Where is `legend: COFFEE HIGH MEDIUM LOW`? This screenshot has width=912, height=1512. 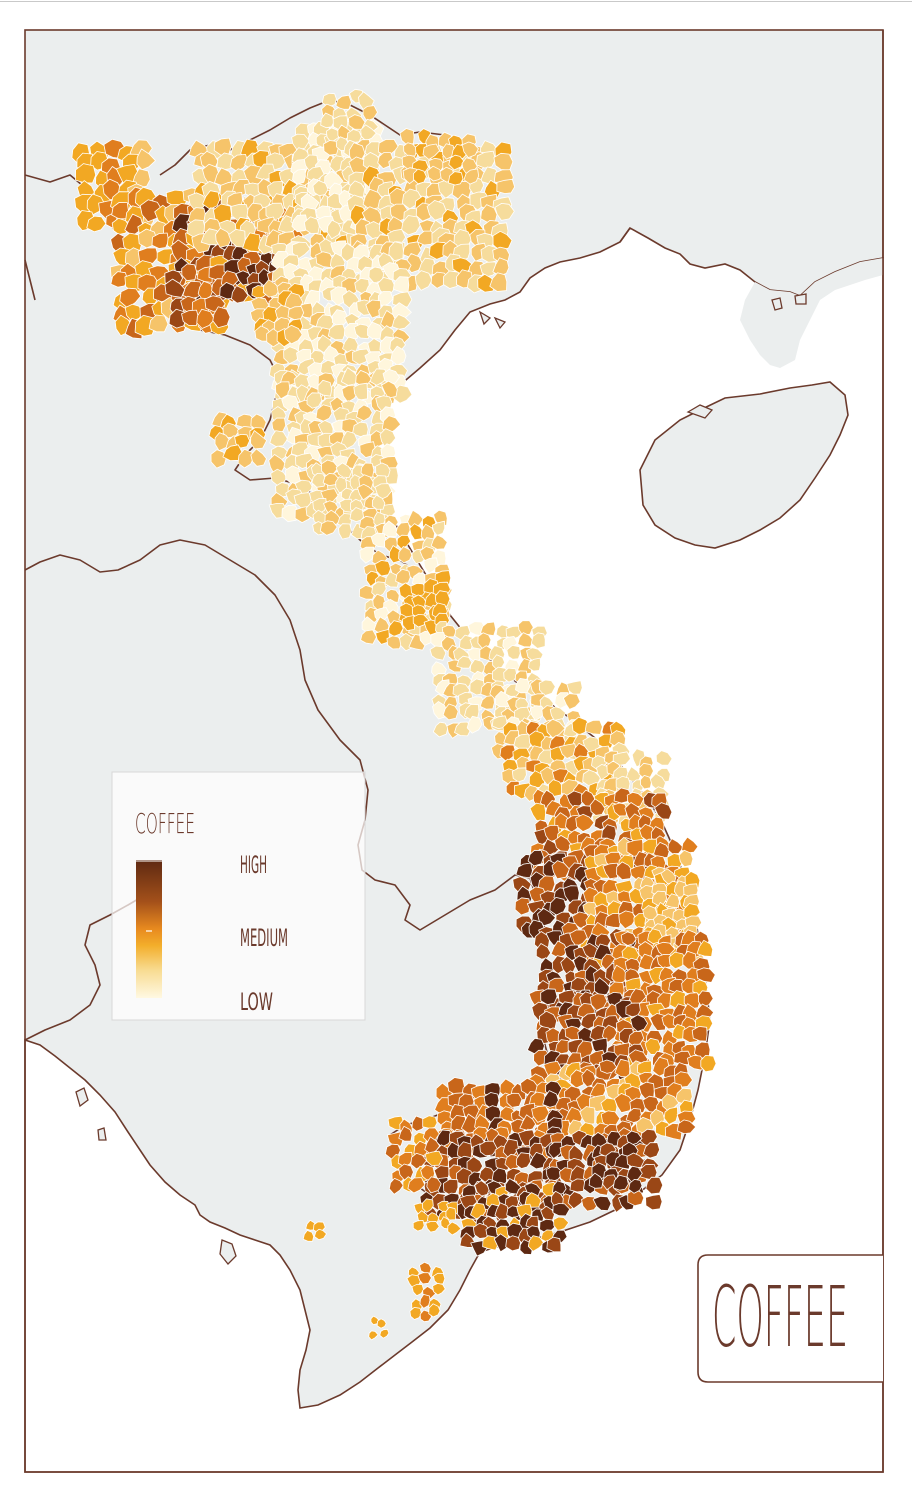 legend: COFFEE HIGH MEDIUM LOW is located at coordinates (238, 896).